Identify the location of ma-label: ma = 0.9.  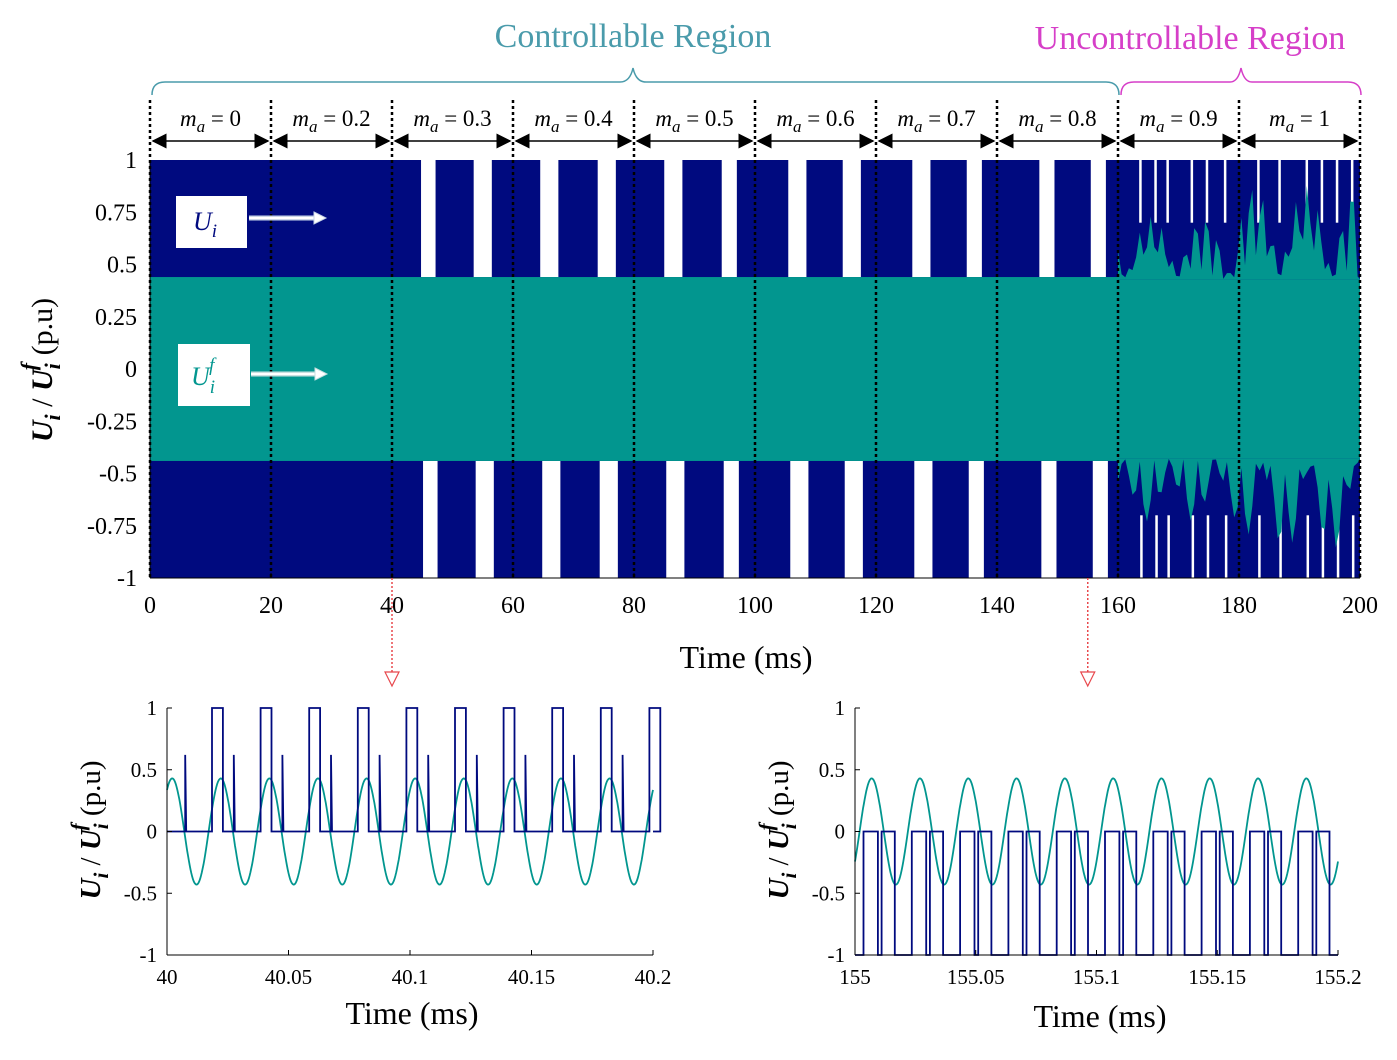
(1178, 121).